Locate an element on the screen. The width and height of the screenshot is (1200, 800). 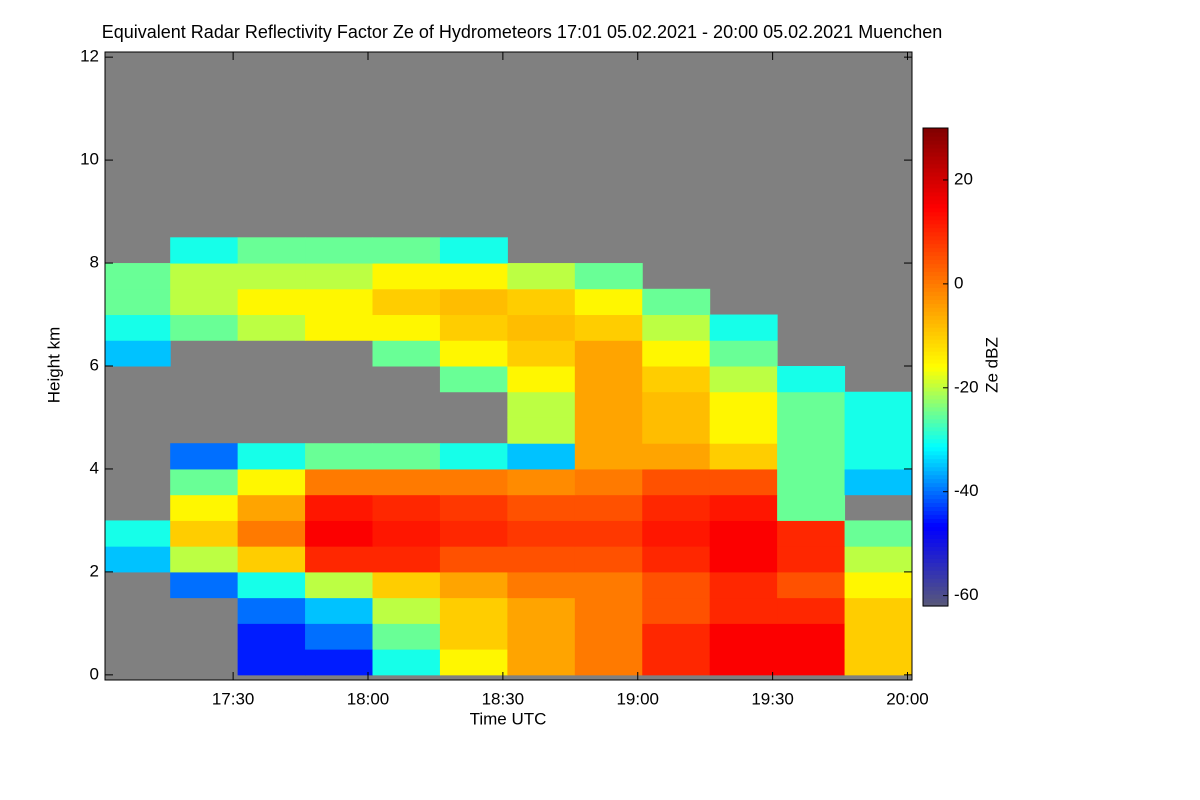
y-tick-label: 4 is located at coordinates (94, 467).